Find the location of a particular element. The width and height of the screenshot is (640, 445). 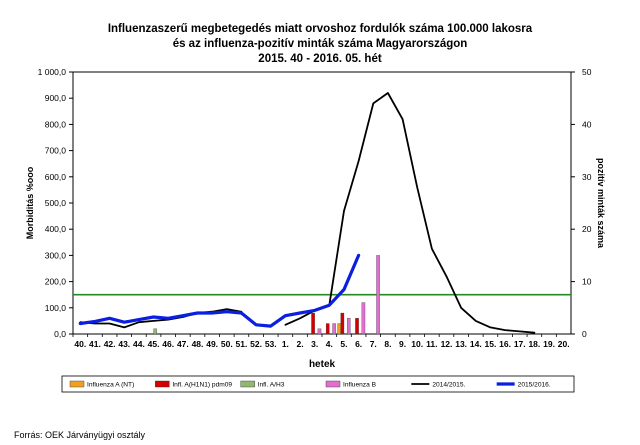

x-tick-label: 48. is located at coordinates (198, 344).